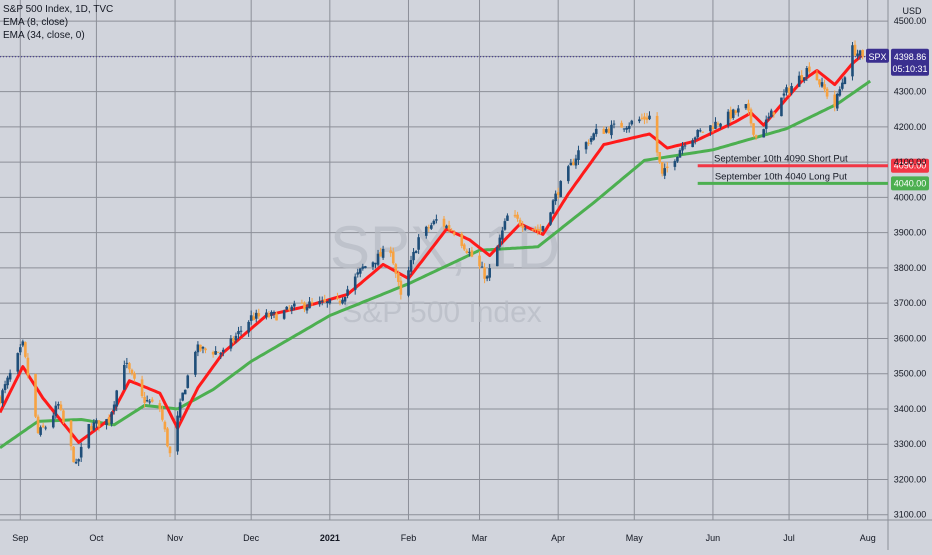 This screenshot has width=932, height=555. I want to click on y-tick-label: 3300.00, so click(910, 444).